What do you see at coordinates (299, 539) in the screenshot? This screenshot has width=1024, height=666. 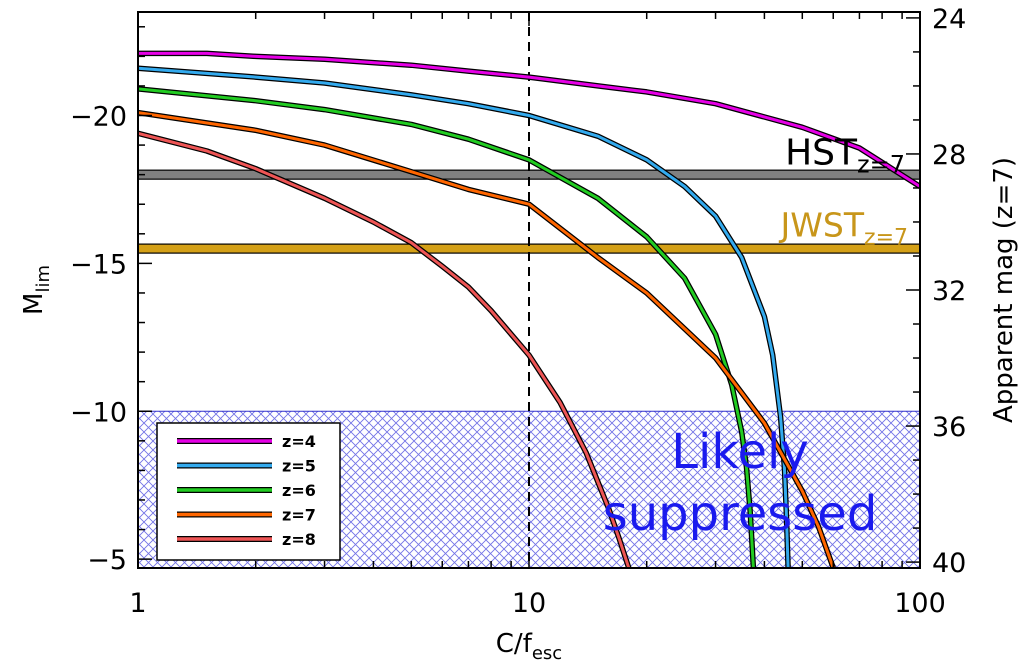 I see `legend-label-z8: z=8` at bounding box center [299, 539].